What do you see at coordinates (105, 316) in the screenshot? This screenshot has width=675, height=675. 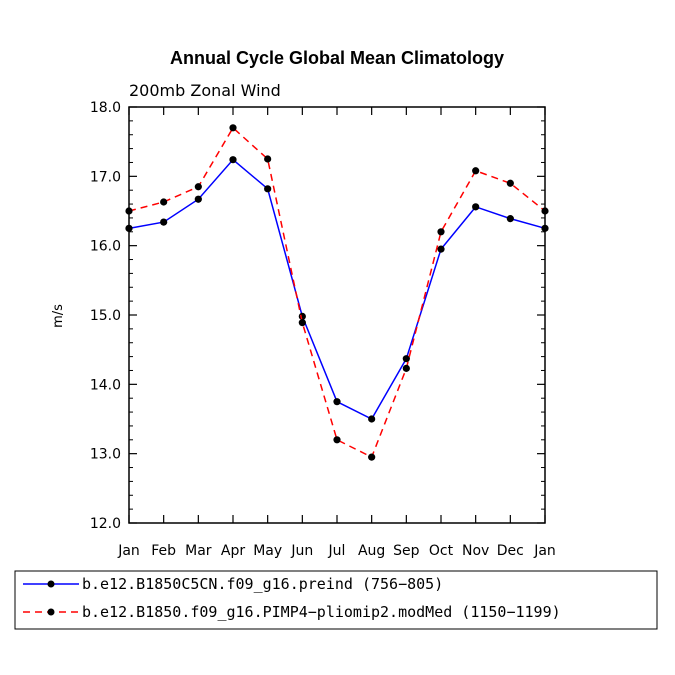 I see `y-tick-label: 15.0` at bounding box center [105, 316].